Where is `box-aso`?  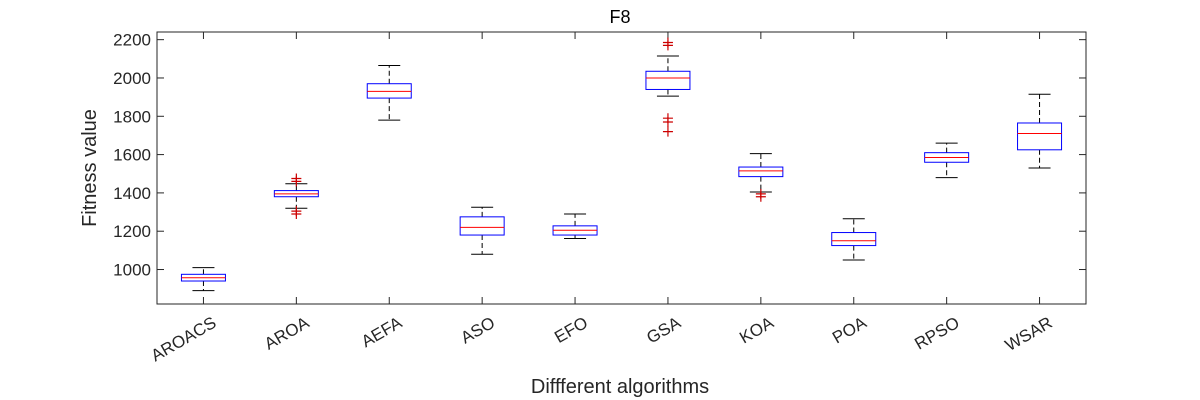 box-aso is located at coordinates (482, 230).